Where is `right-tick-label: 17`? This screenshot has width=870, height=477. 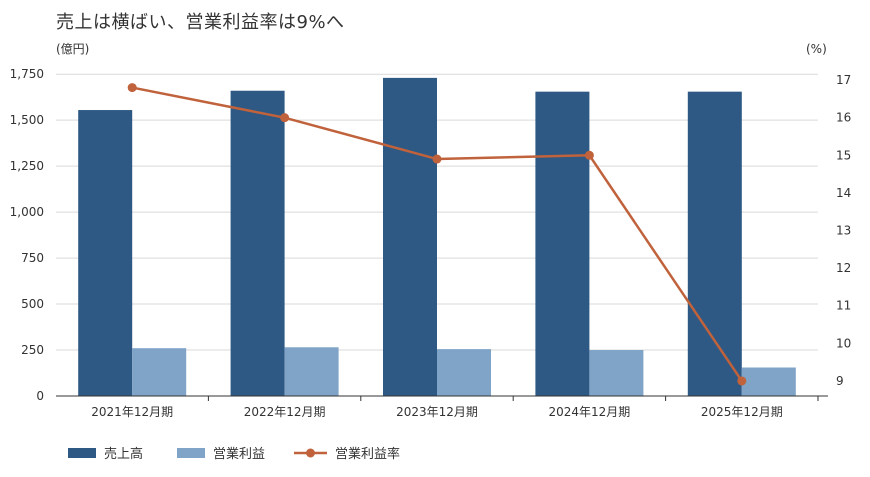 right-tick-label: 17 is located at coordinates (843, 80).